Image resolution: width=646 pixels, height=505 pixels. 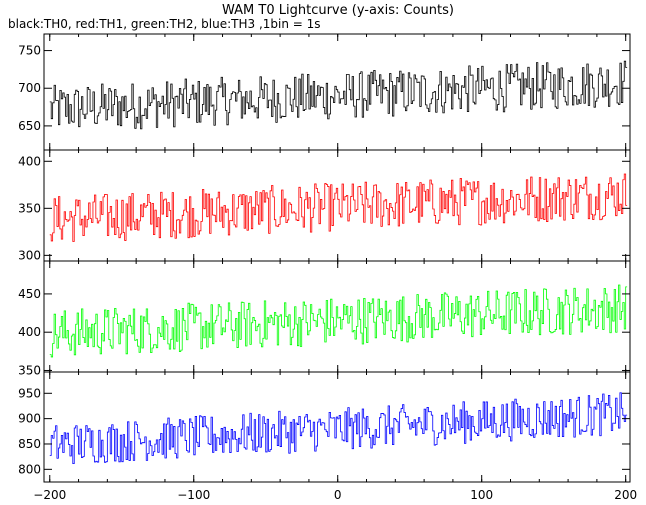 I want to click on x-tick-label: 0, so click(x=338, y=495).